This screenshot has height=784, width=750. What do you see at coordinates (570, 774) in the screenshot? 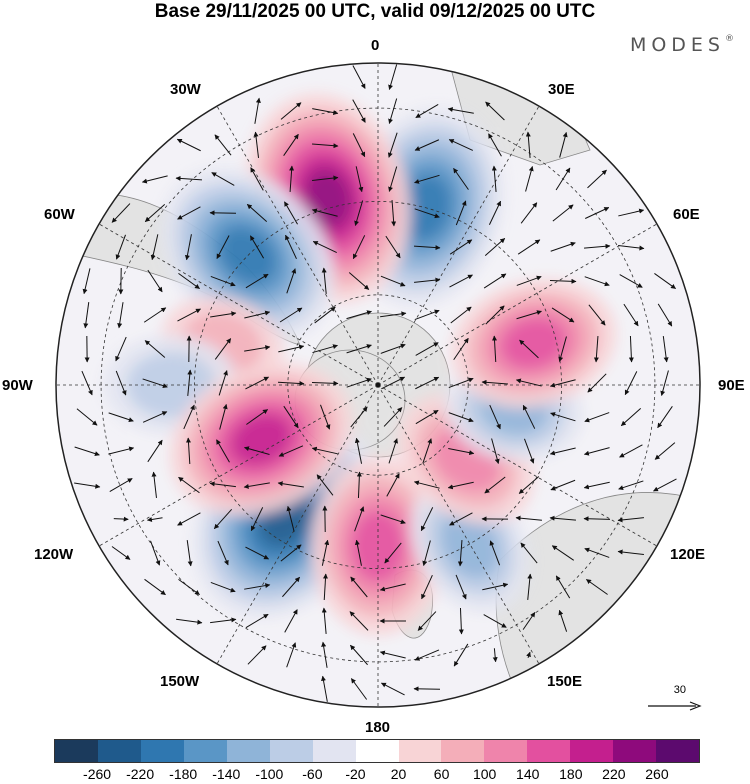
I see `colorbar-tick-label: 180` at bounding box center [570, 774].